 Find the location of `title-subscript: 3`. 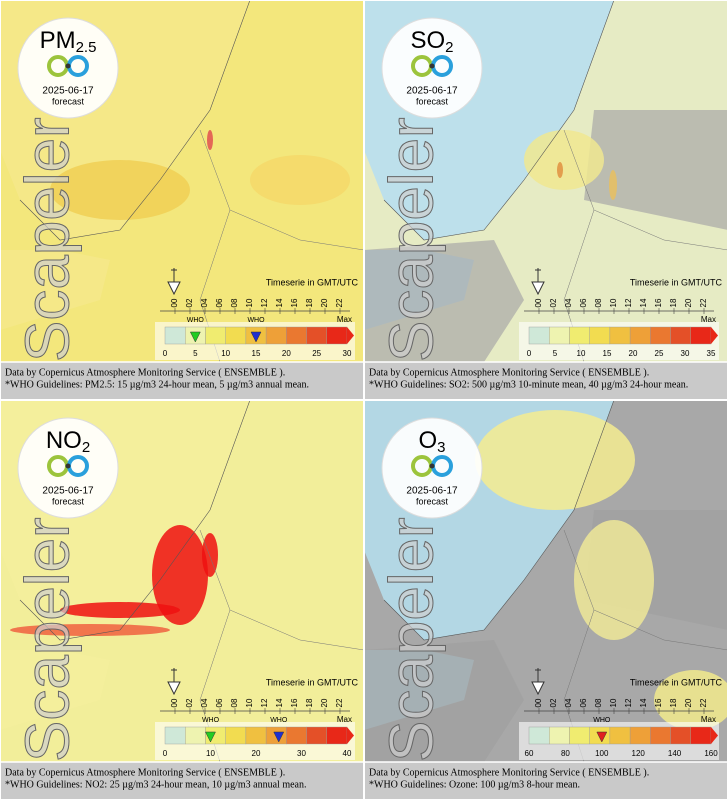

title-subscript: 3 is located at coordinates (441, 447).